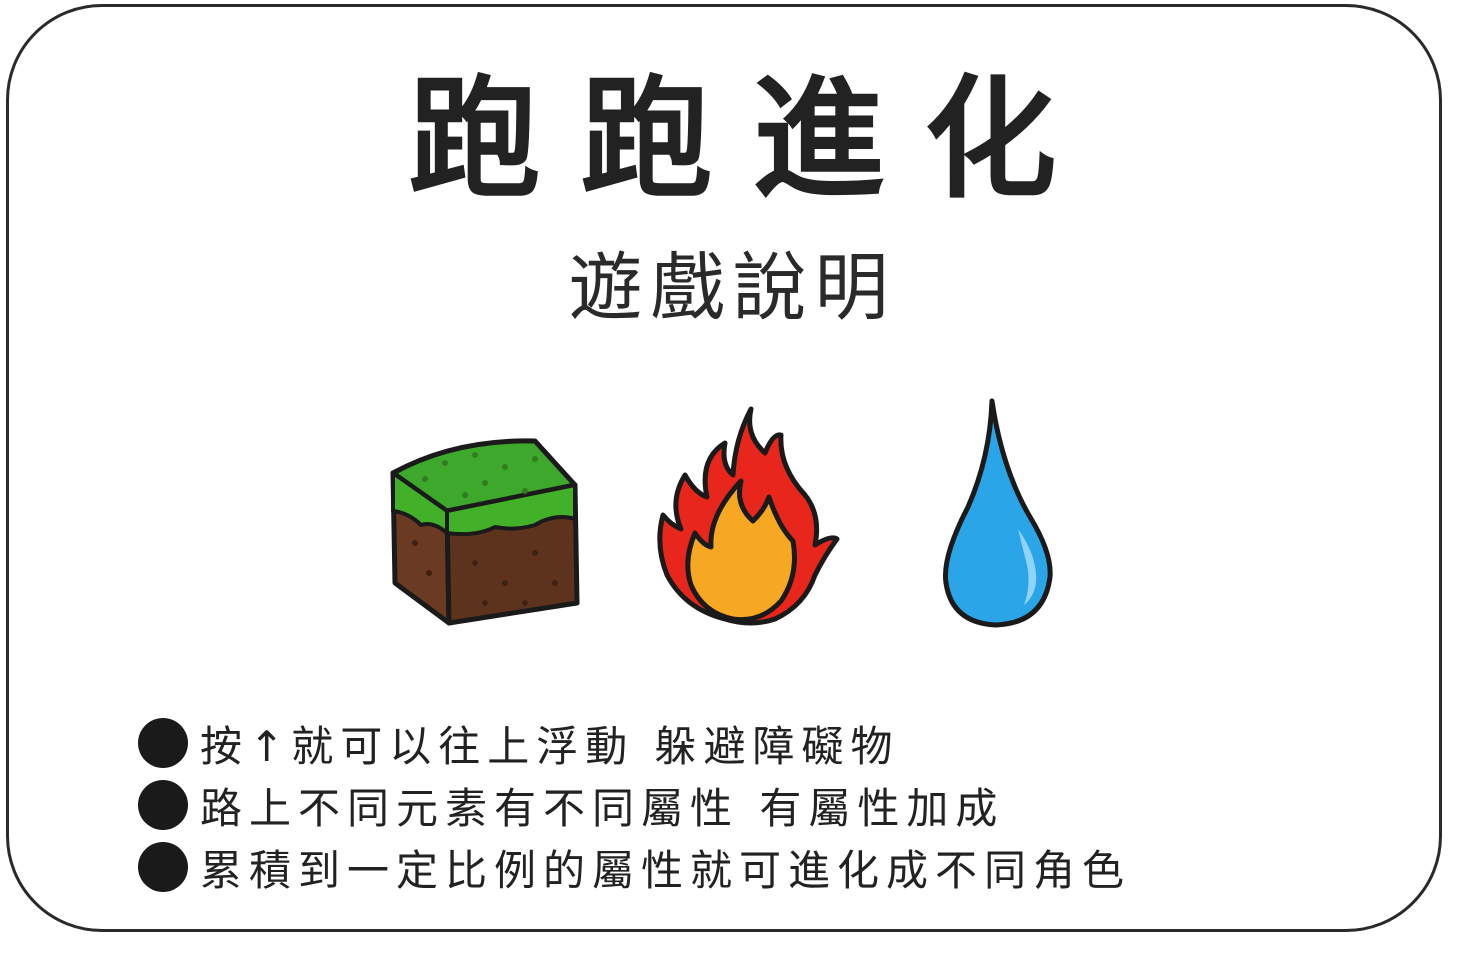 The height and width of the screenshot is (963, 1465). I want to click on grass-block-icon, so click(485, 532).